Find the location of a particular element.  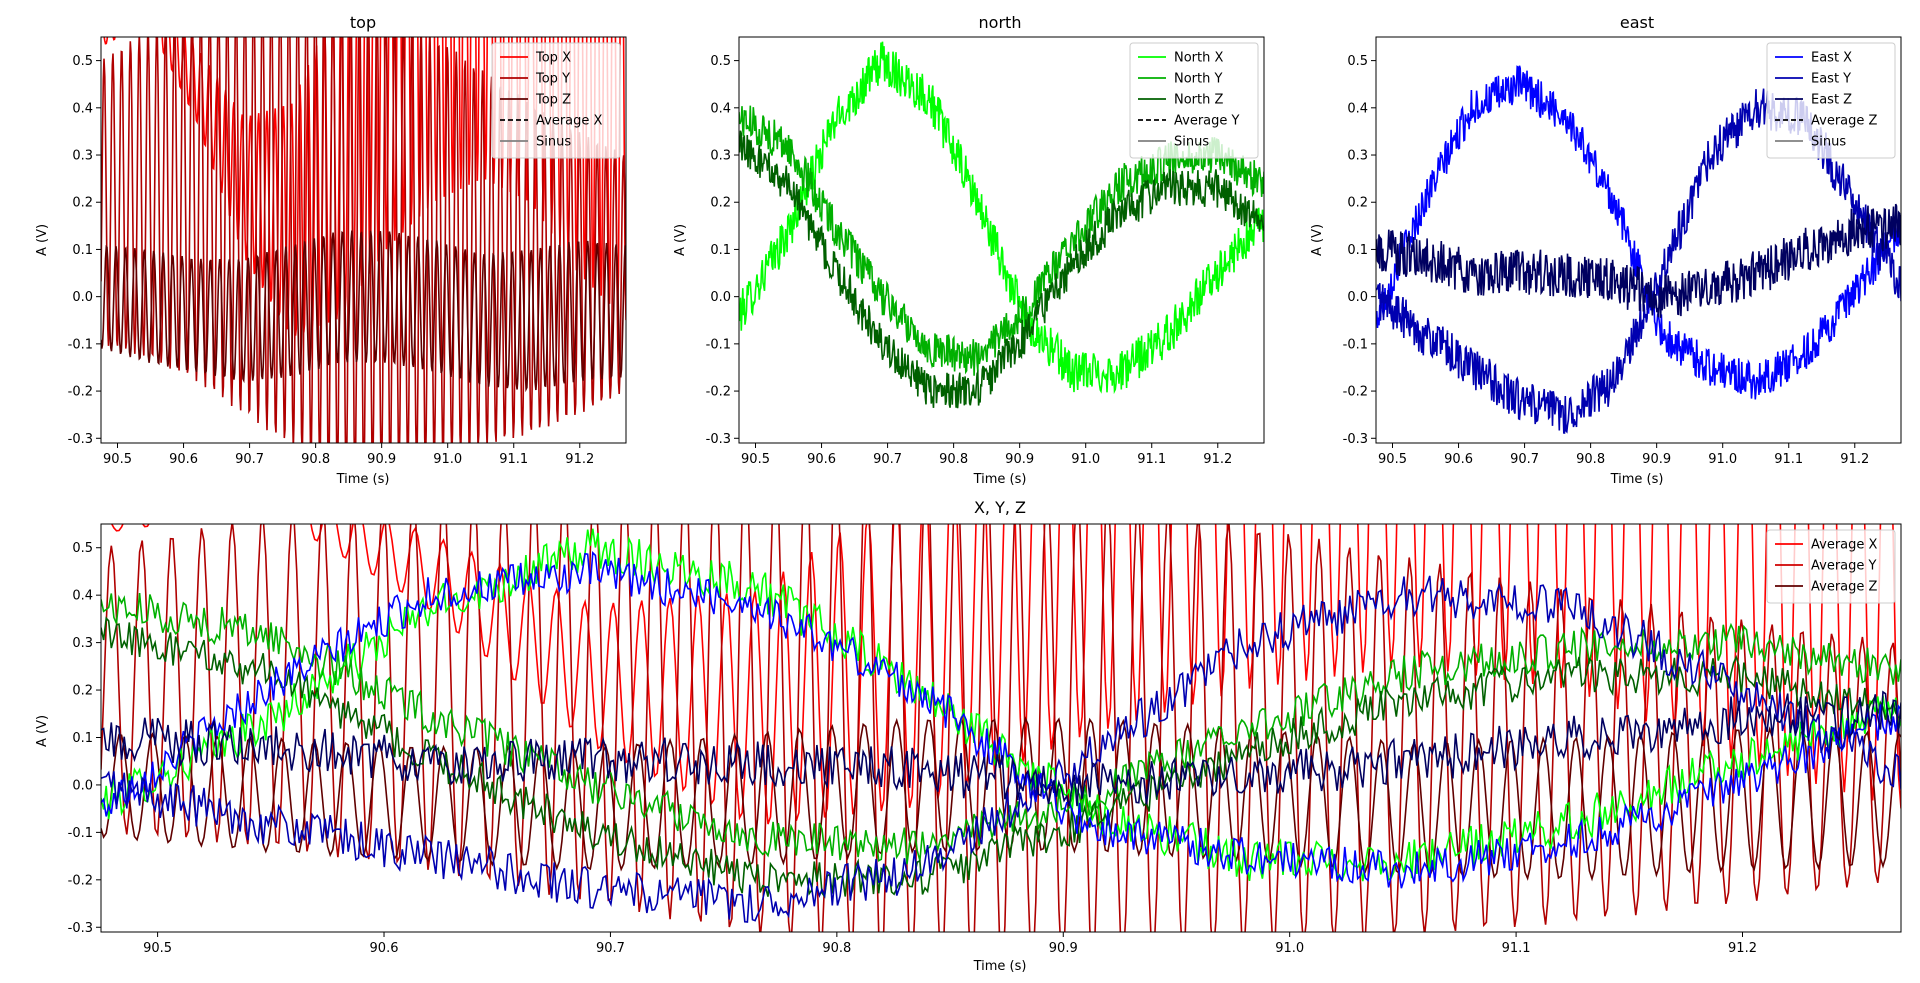

y-axis-label-north: A (V) is located at coordinates (680, 240).